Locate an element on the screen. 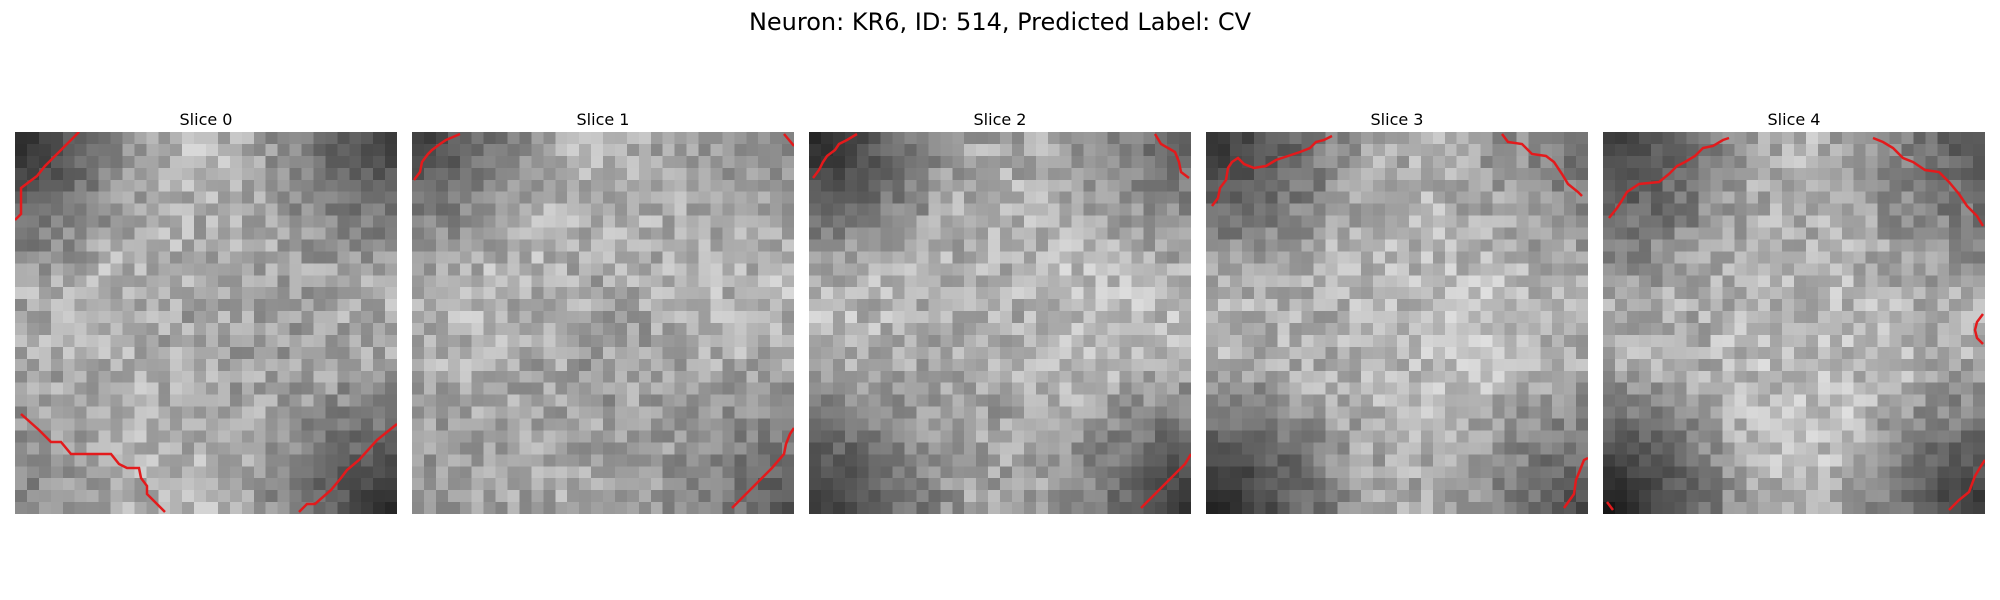 This screenshot has width=2000, height=600. slice-panel-4: Slice 4 is located at coordinates (1794, 311).